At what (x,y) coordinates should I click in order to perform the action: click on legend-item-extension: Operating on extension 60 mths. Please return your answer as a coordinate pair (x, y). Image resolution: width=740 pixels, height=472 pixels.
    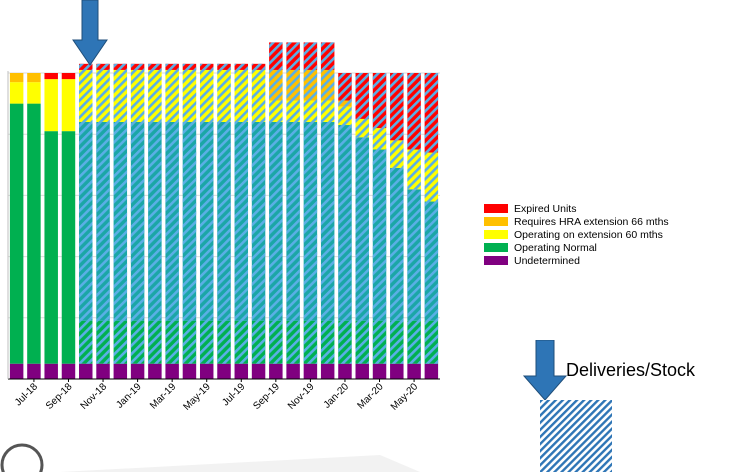
    Looking at the image, I should click on (576, 234).